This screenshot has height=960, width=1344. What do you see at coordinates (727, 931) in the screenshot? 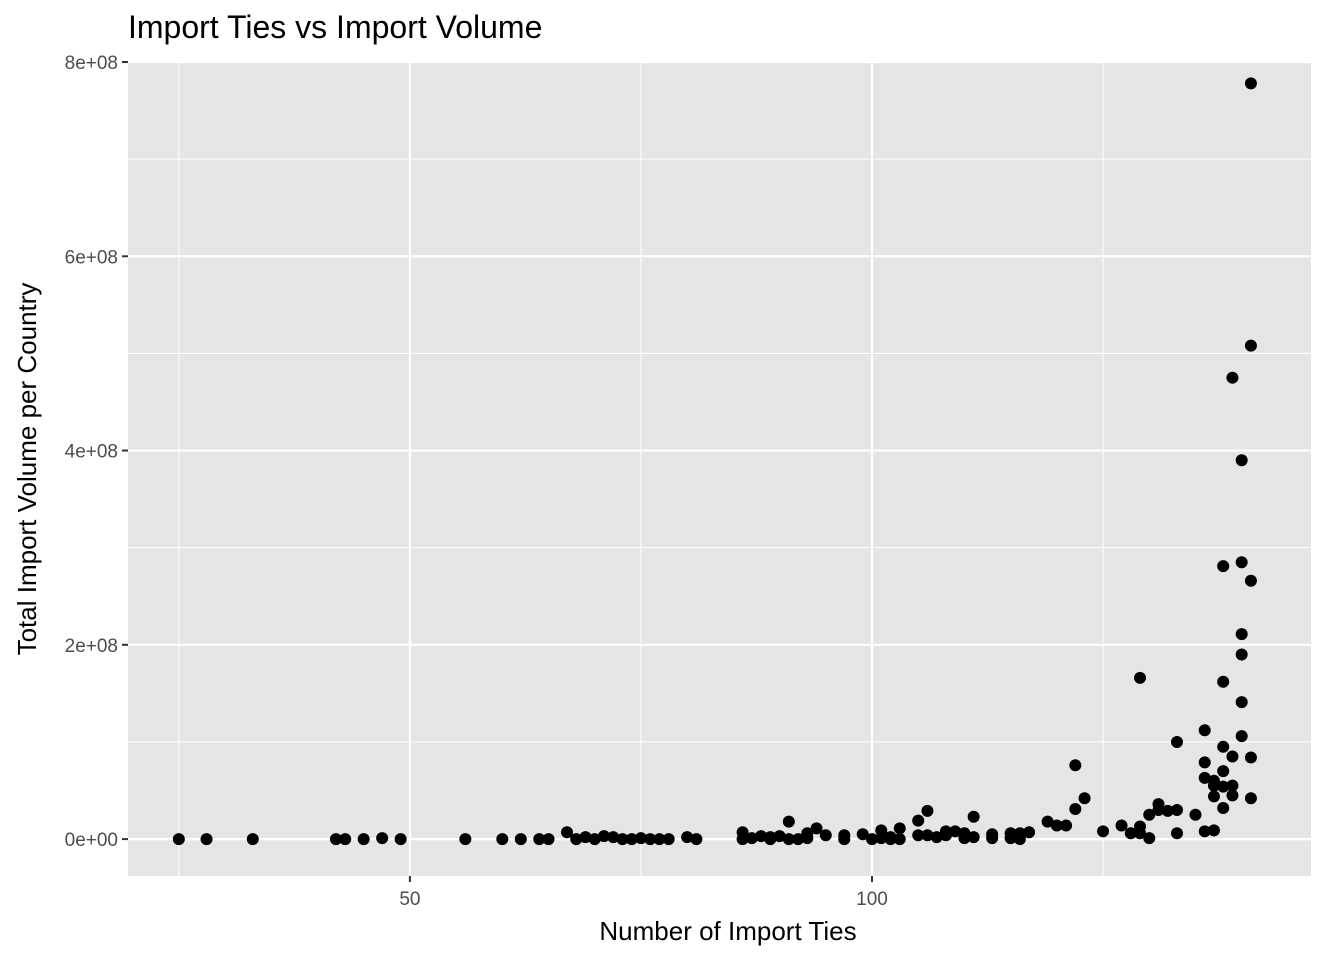
I see `x-axis-title: Number of Import Ties` at bounding box center [727, 931].